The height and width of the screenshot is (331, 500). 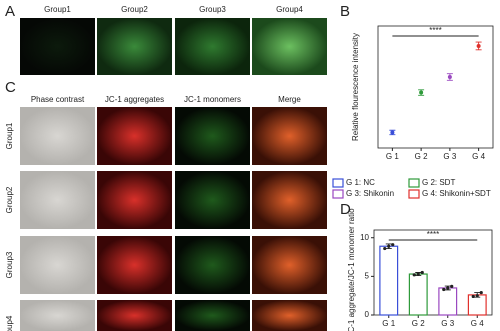 I want to click on panel-label: D, so click(x=345, y=209).